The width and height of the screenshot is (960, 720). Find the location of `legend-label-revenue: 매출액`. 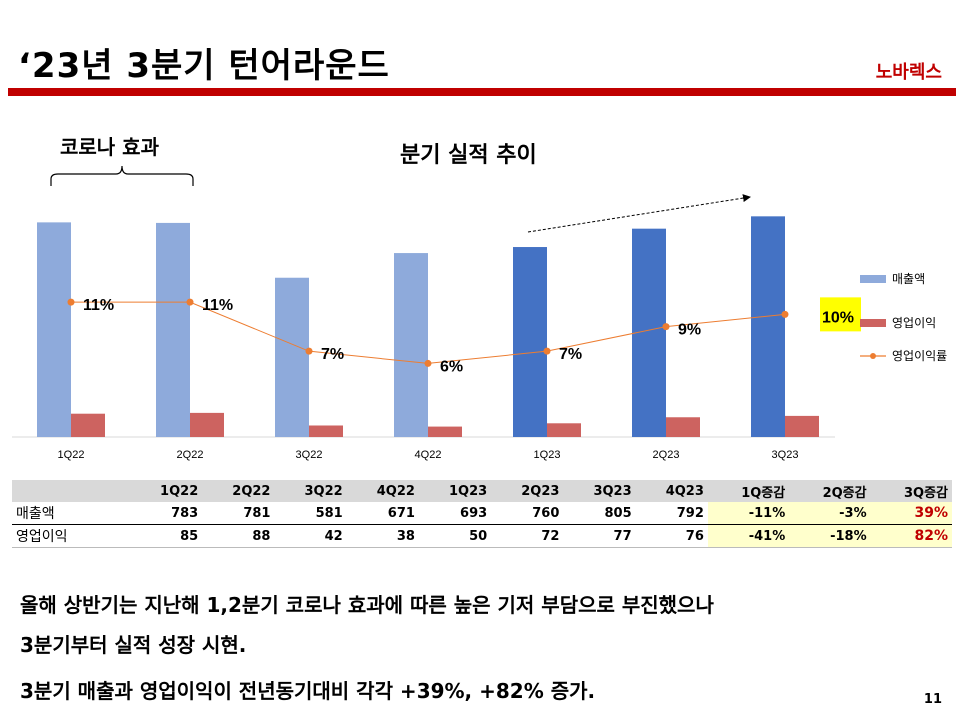

legend-label-revenue: 매출액 is located at coordinates (909, 279).